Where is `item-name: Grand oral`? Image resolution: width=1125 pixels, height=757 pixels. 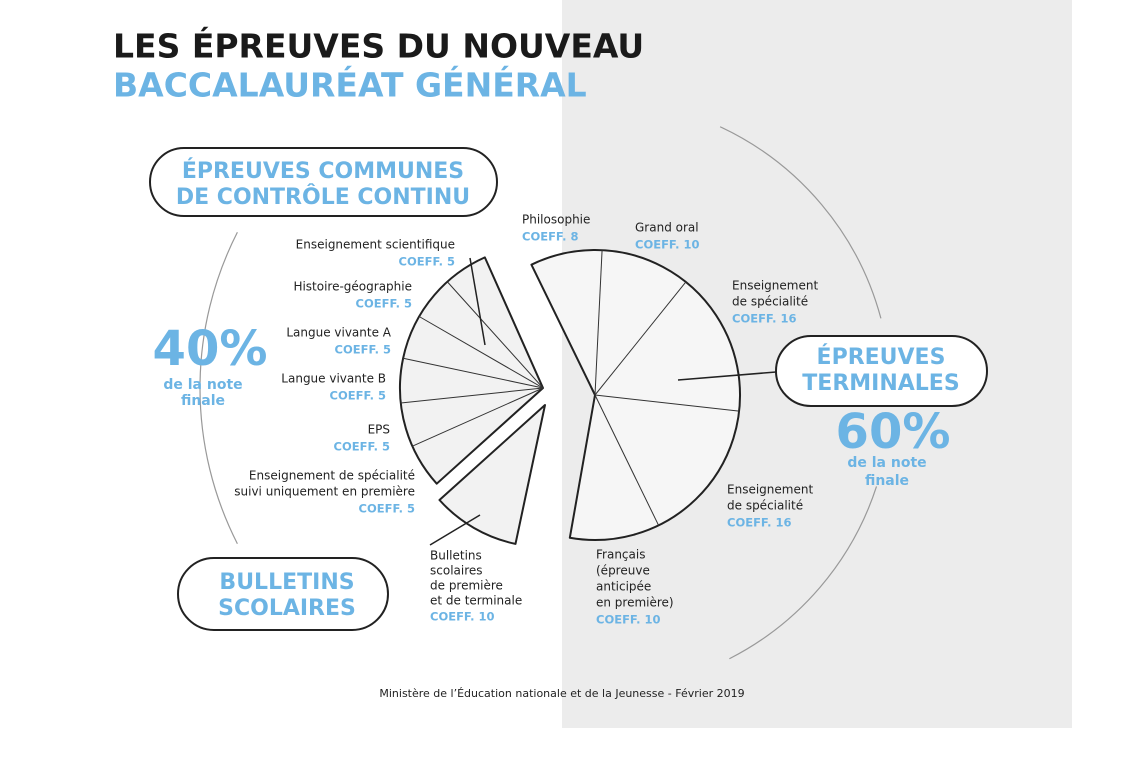 item-name: Grand oral is located at coordinates (667, 228).